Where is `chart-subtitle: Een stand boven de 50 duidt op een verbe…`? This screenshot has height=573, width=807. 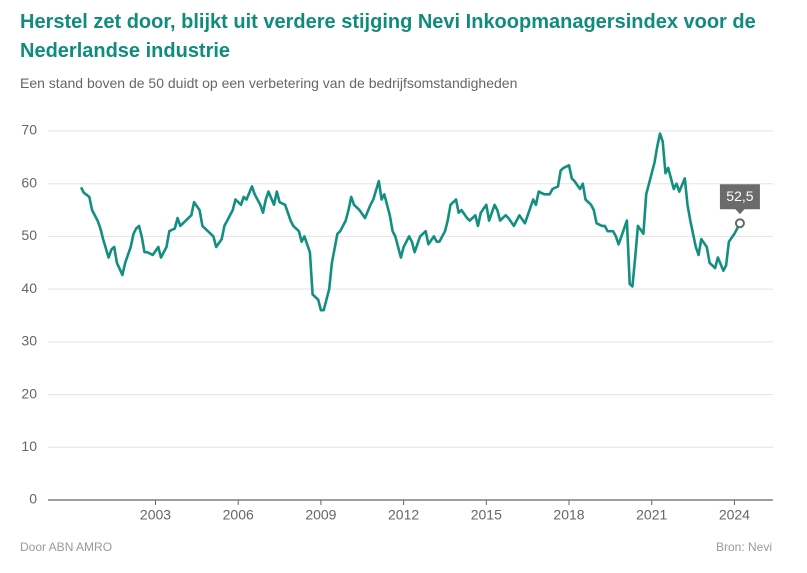
chart-subtitle: Een stand boven de 50 duidt op een verbe… is located at coordinates (269, 83).